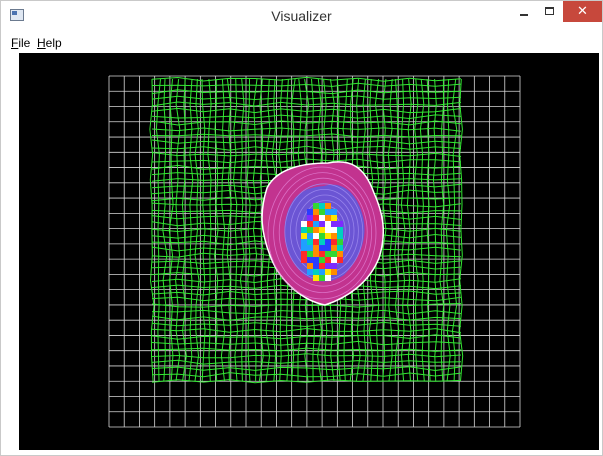 This screenshot has width=603, height=456. I want to click on minimize-button, so click(524, 12).